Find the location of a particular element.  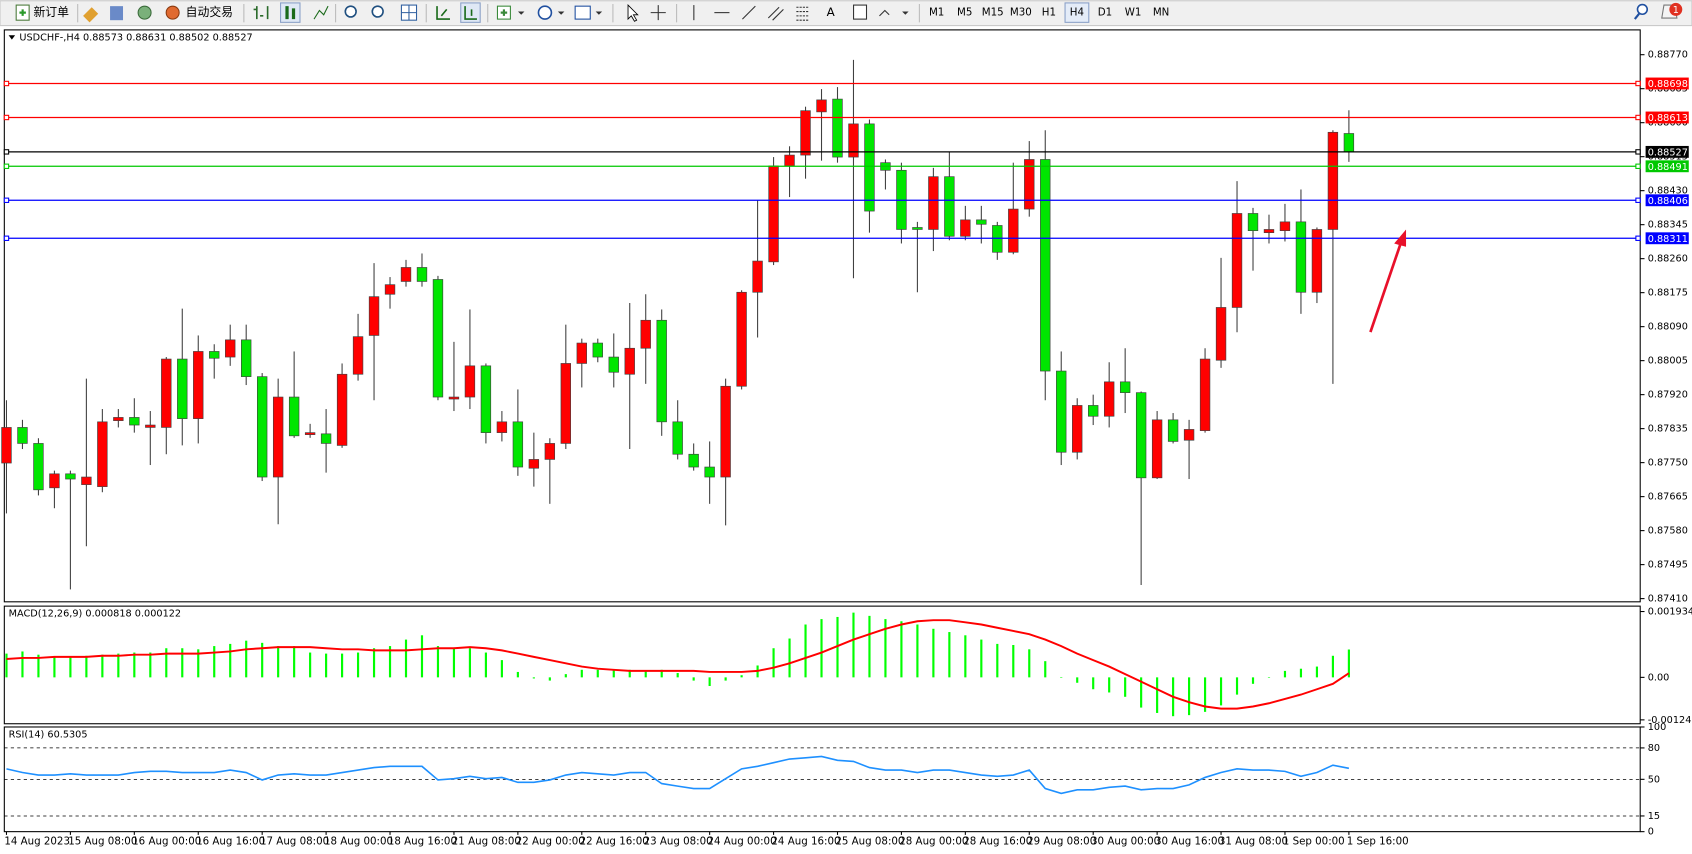

y-tick-label: 0.87410 is located at coordinates (1668, 599).